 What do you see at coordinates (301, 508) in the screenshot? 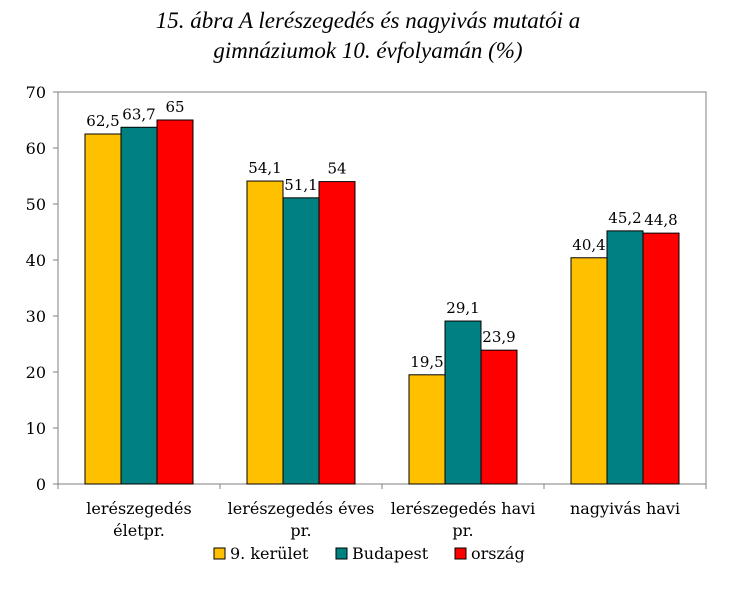
I see `x-category-label: lerészegedés éves` at bounding box center [301, 508].